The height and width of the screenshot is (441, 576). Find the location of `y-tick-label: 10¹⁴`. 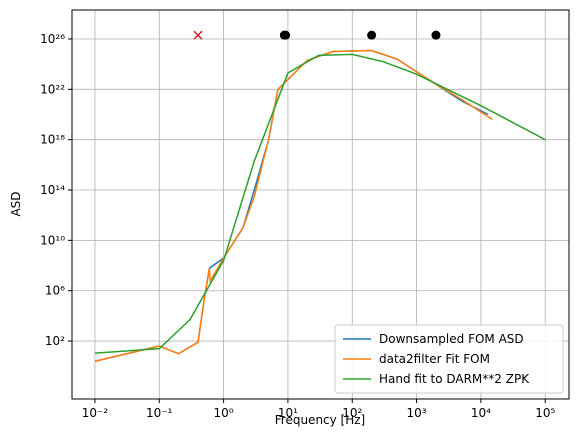

y-tick-label: 10¹⁴ is located at coordinates (52, 190).